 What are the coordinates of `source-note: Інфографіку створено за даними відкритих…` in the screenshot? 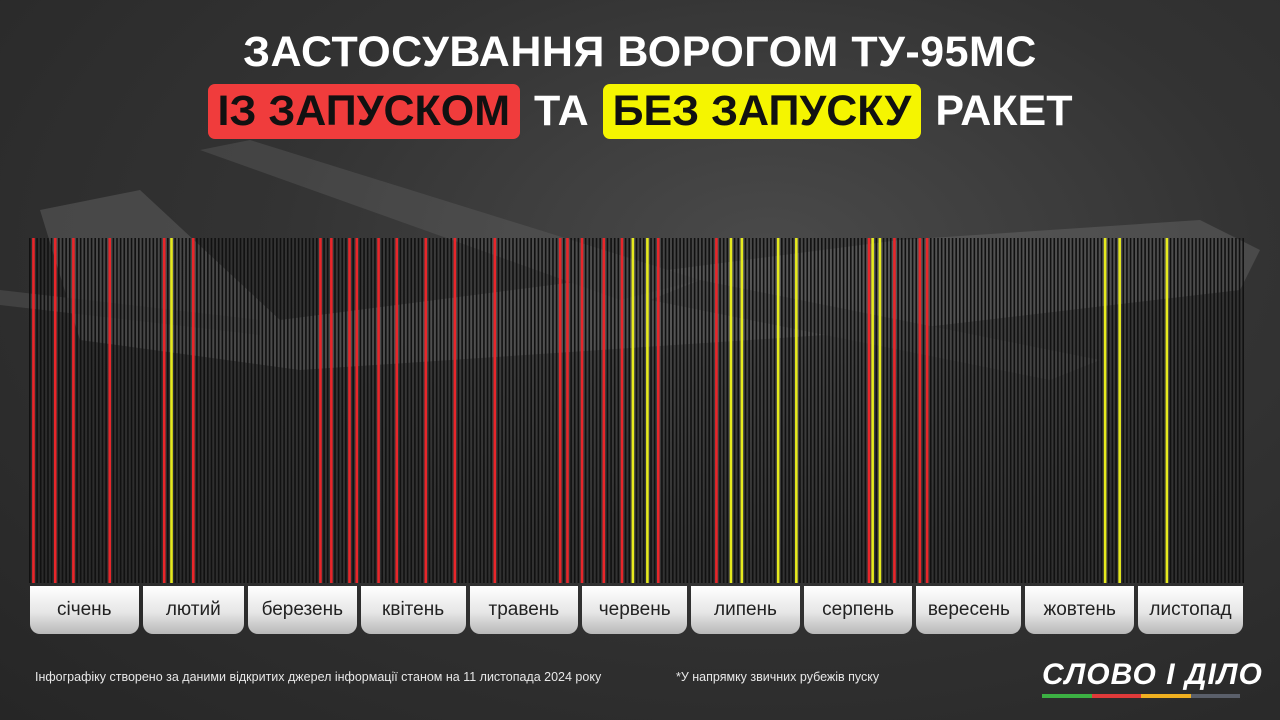 It's located at (318, 677).